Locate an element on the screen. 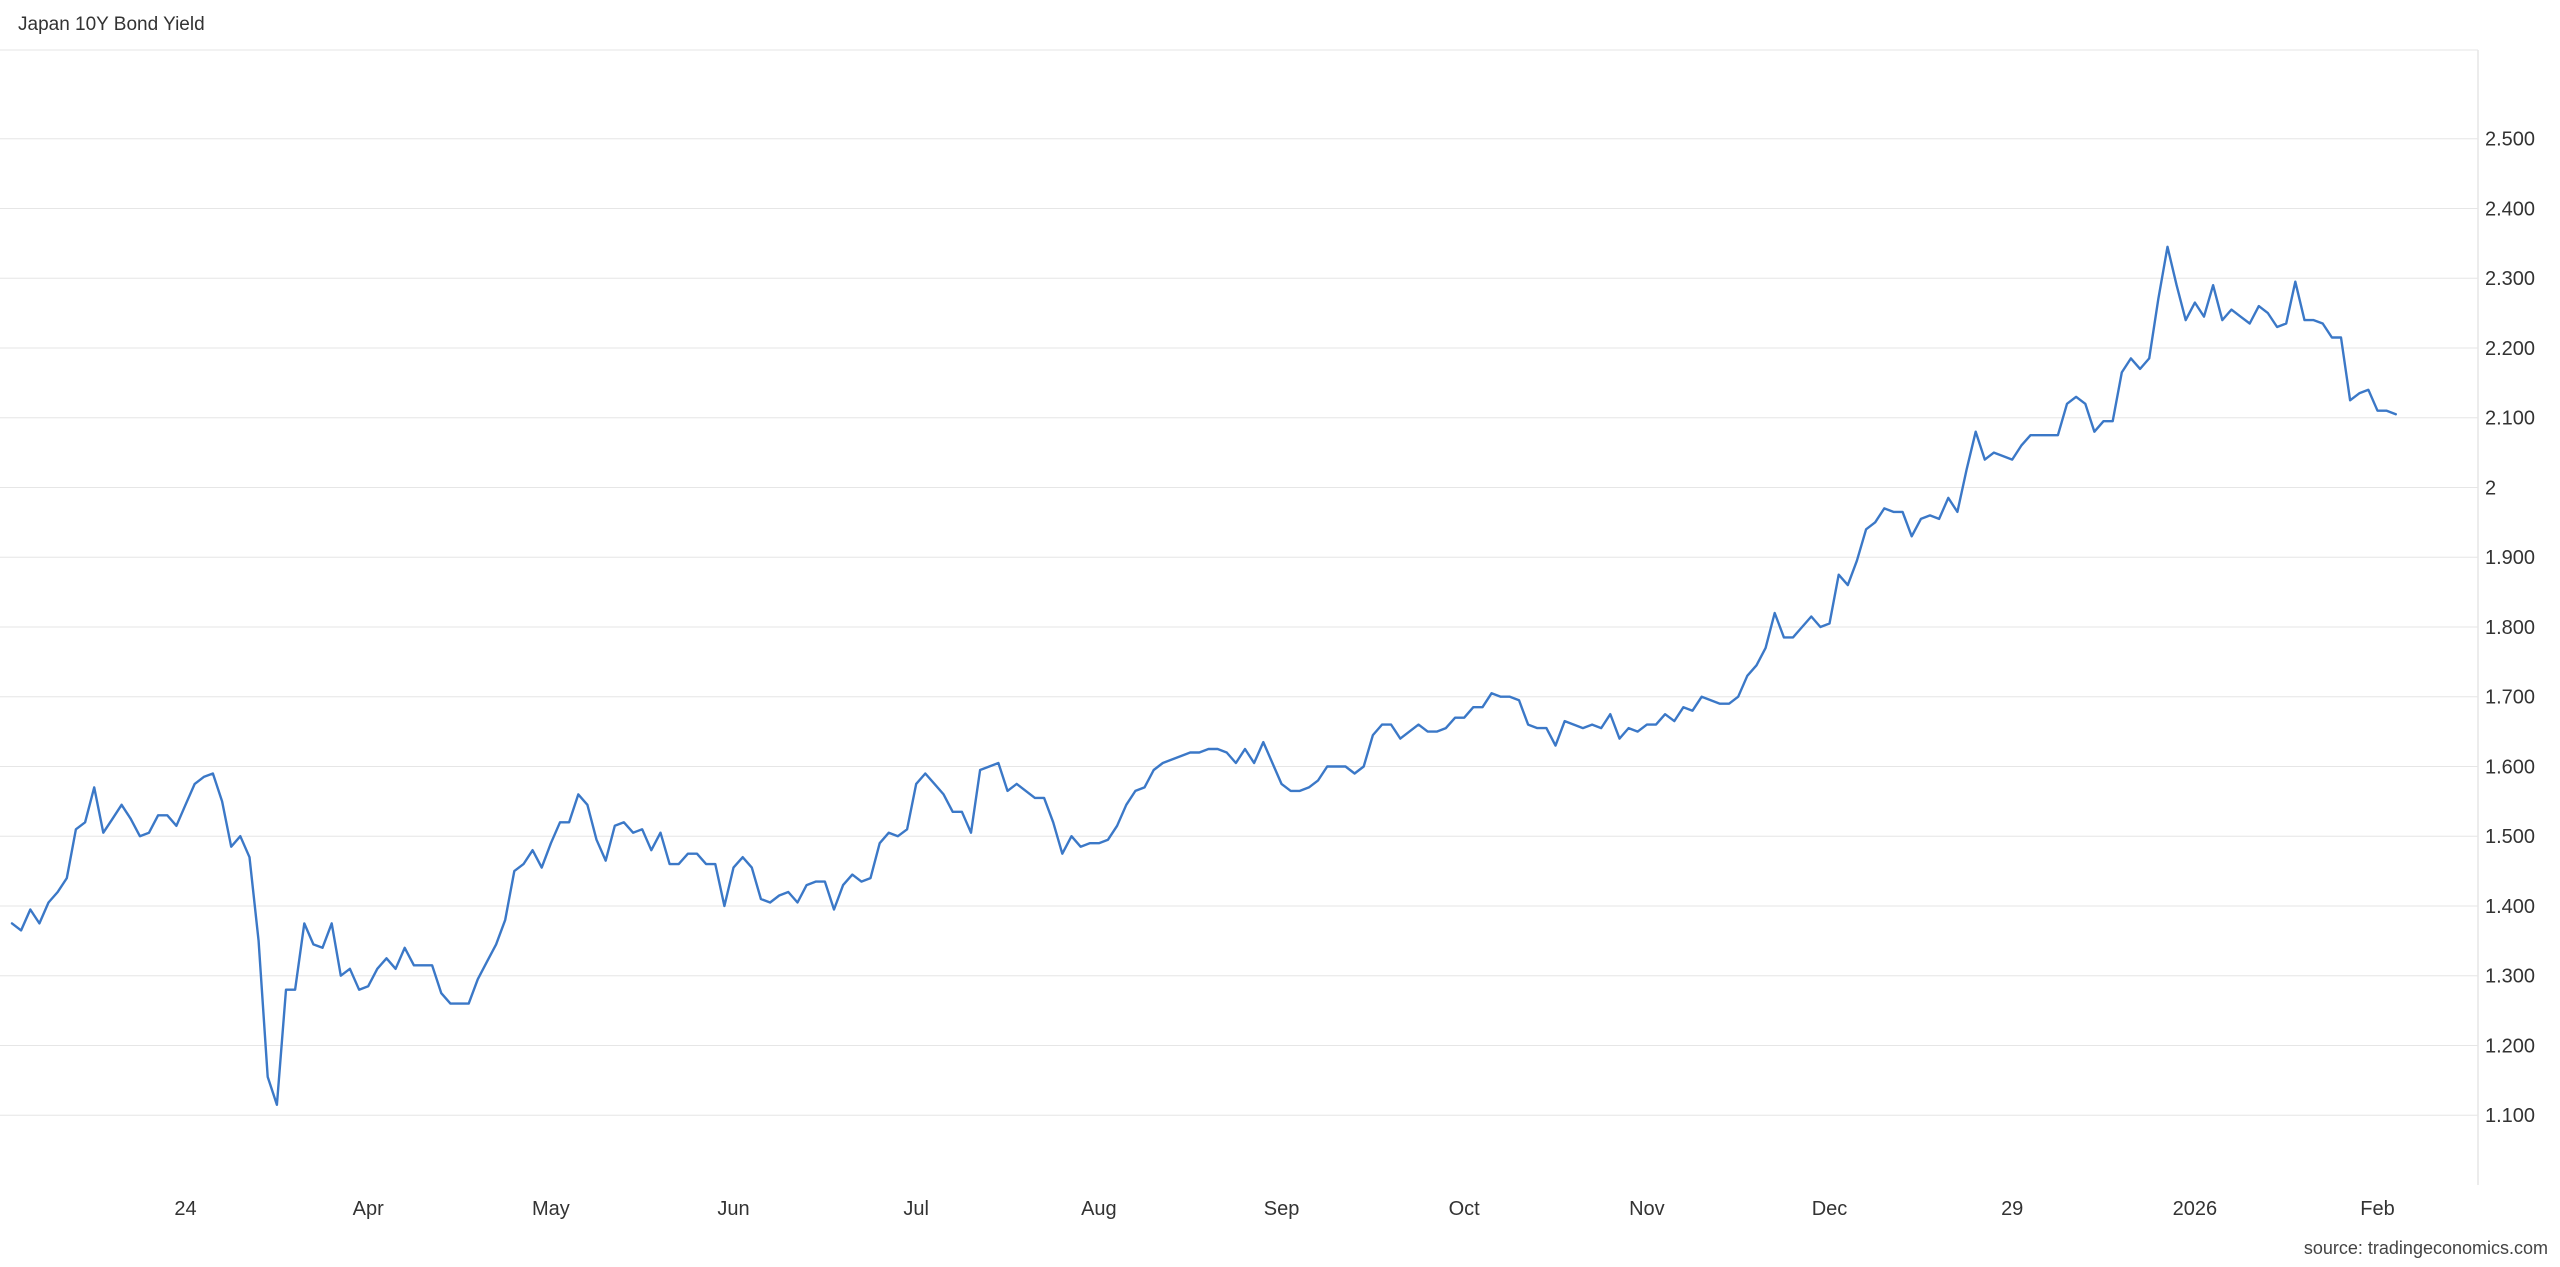 The width and height of the screenshot is (2560, 1267). y-tick-label: 1.300 is located at coordinates (2510, 977).